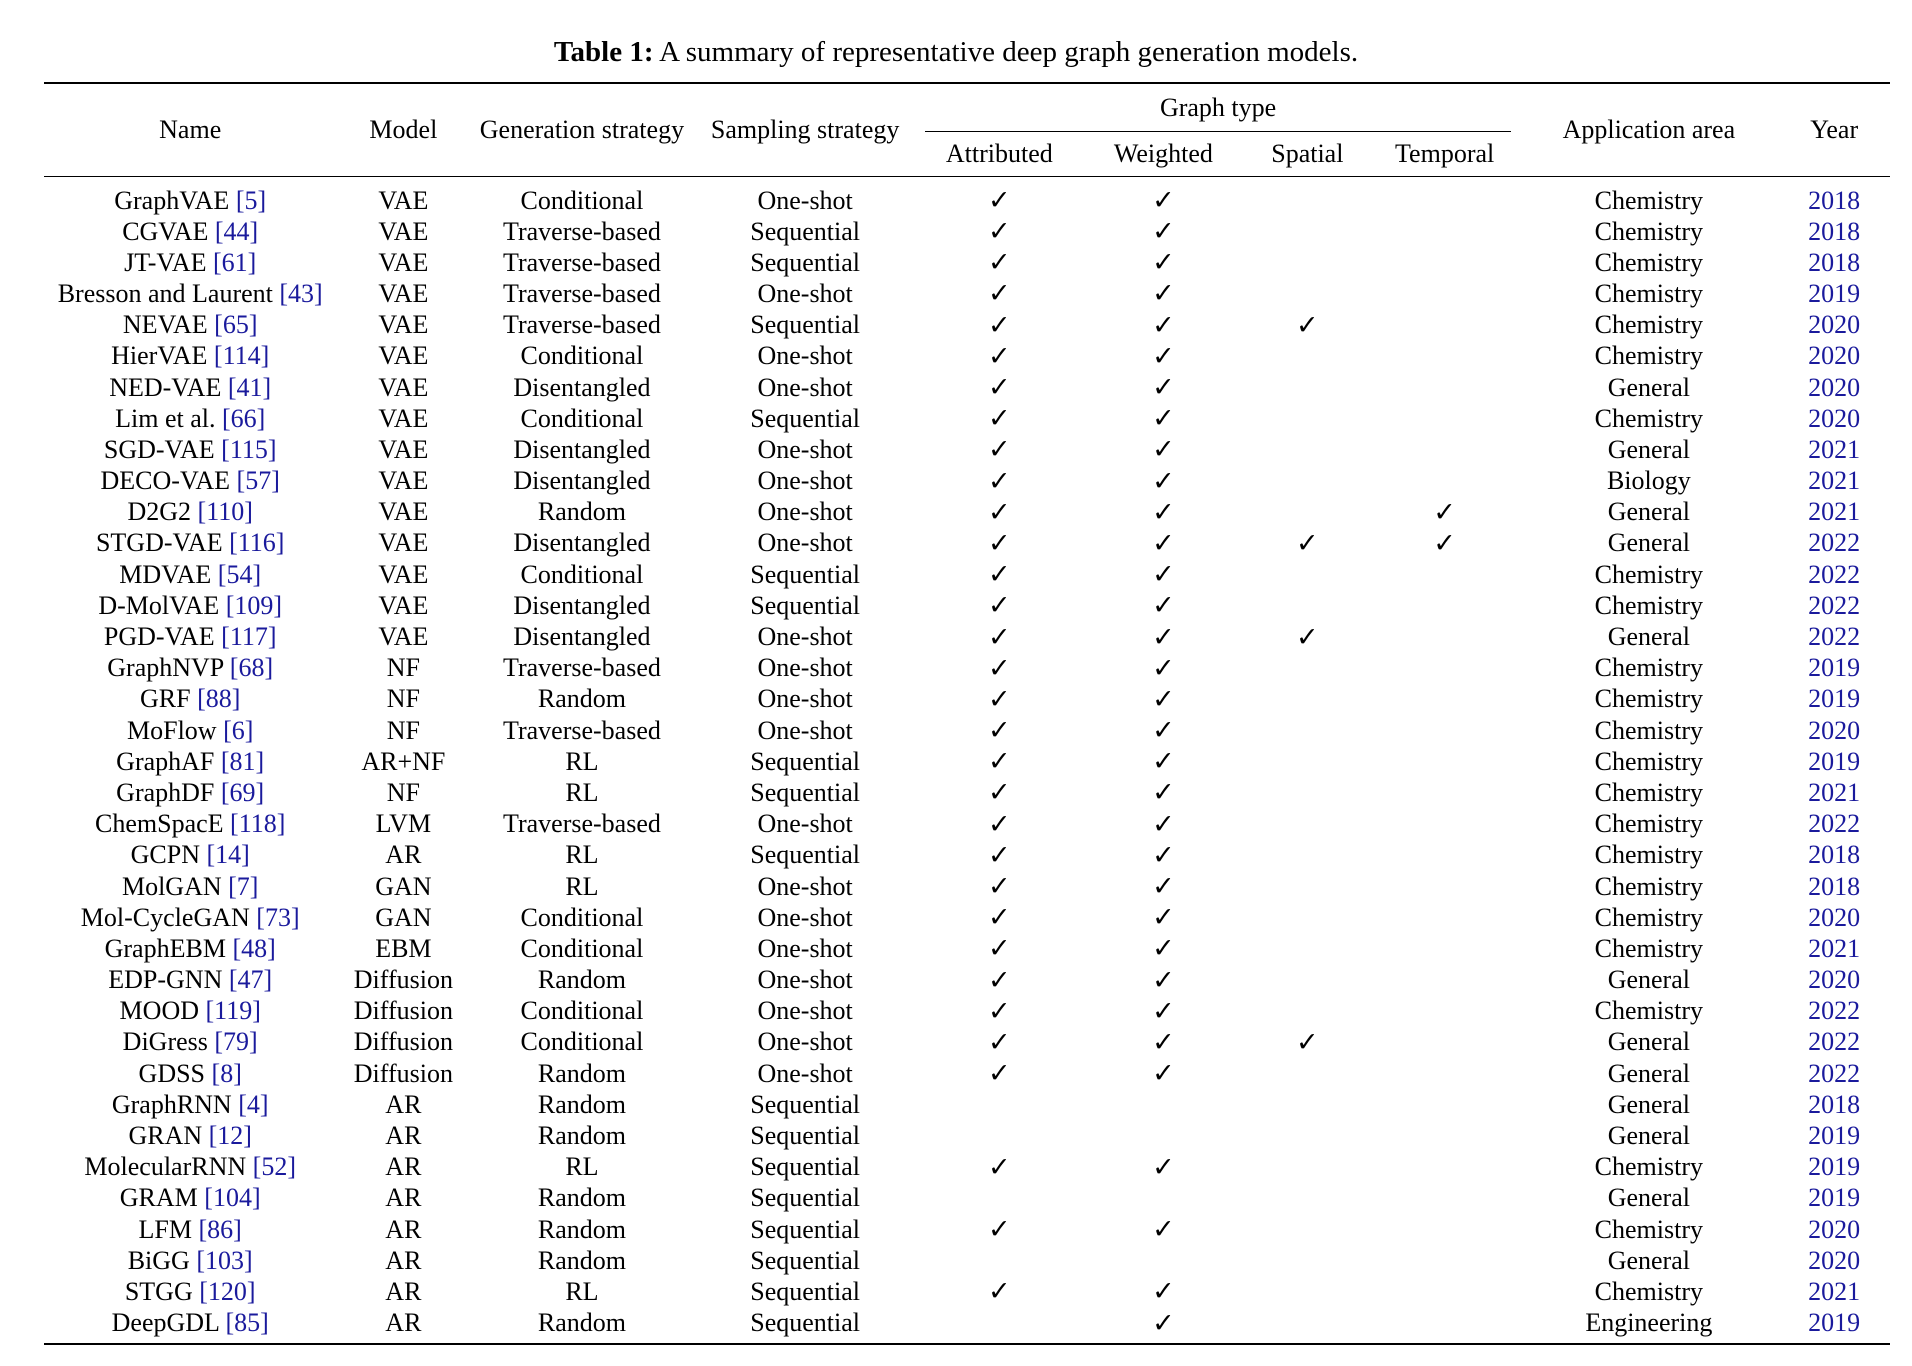 The width and height of the screenshot is (1912, 1366). Describe the element at coordinates (1834, 1198) in the screenshot. I see `year-link: 2019` at that location.